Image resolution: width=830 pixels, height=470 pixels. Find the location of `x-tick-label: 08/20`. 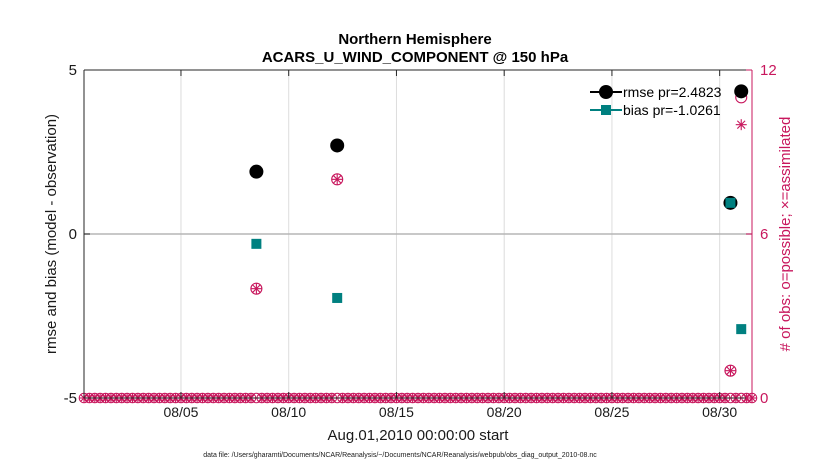

x-tick-label: 08/20 is located at coordinates (504, 412).